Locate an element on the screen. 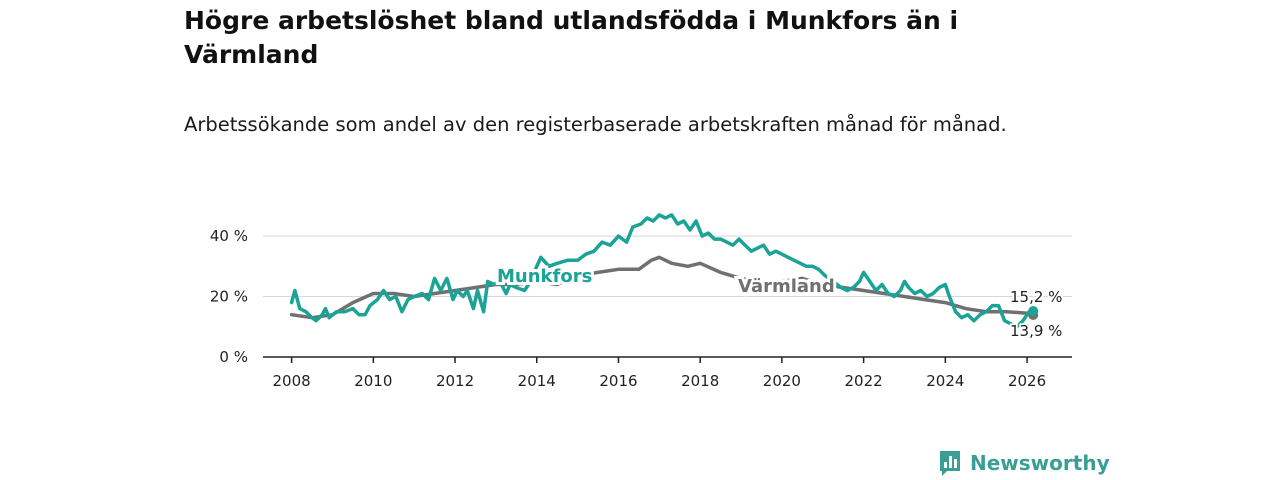 The image size is (1280, 480). end-label-munkfors: 15,2 % is located at coordinates (1036, 297).